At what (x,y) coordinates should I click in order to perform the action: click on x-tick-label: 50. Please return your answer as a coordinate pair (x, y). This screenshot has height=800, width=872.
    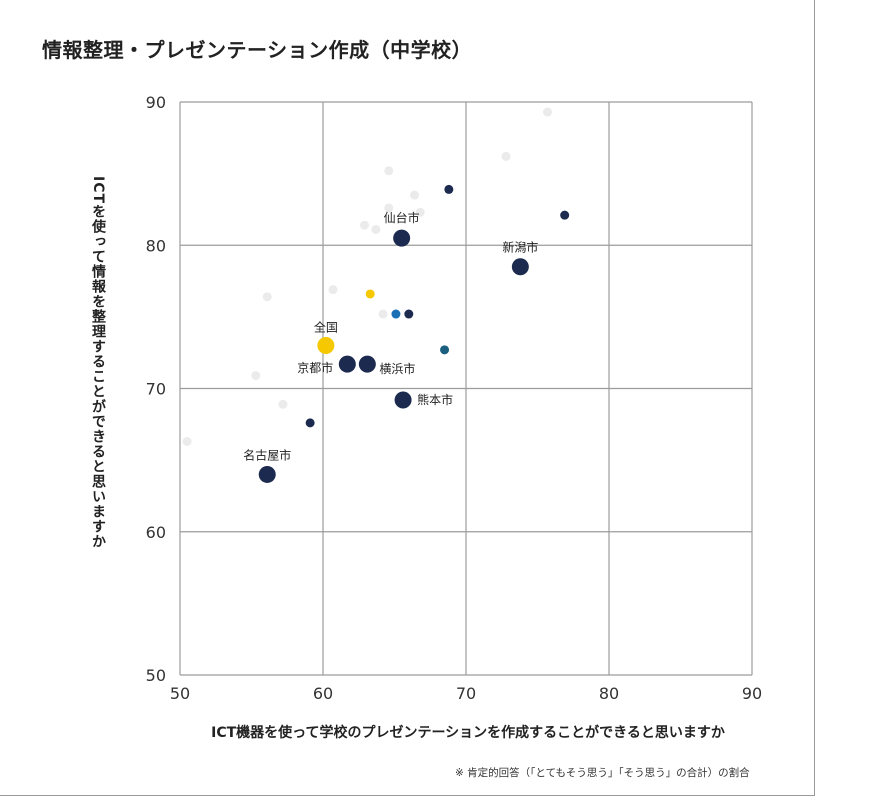
    Looking at the image, I should click on (180, 693).